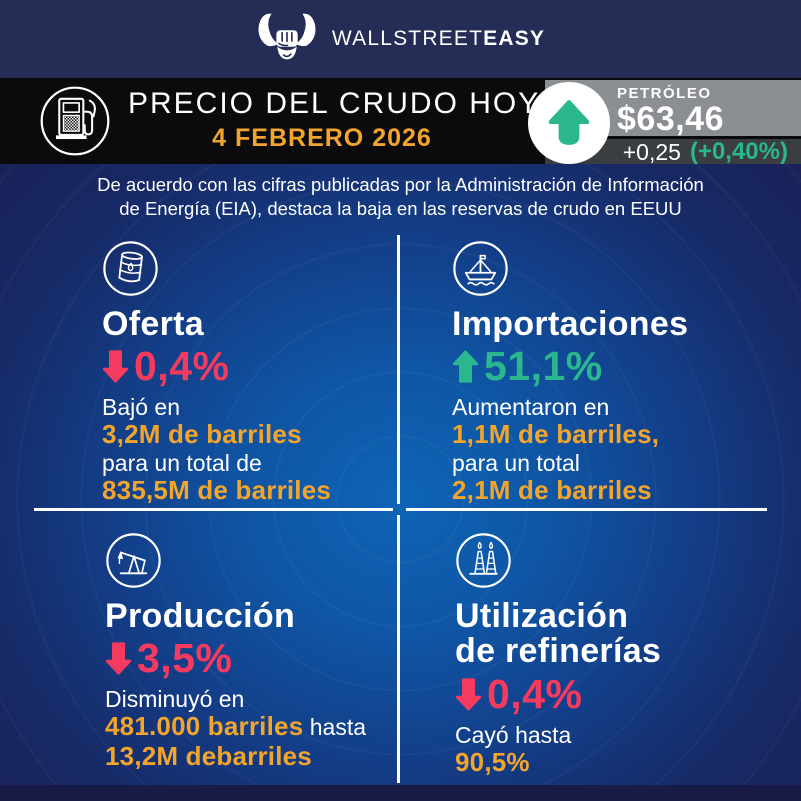 This screenshot has height=801, width=801. I want to click on quadrant-detail-line: 3,2M de barriles, so click(252, 434).